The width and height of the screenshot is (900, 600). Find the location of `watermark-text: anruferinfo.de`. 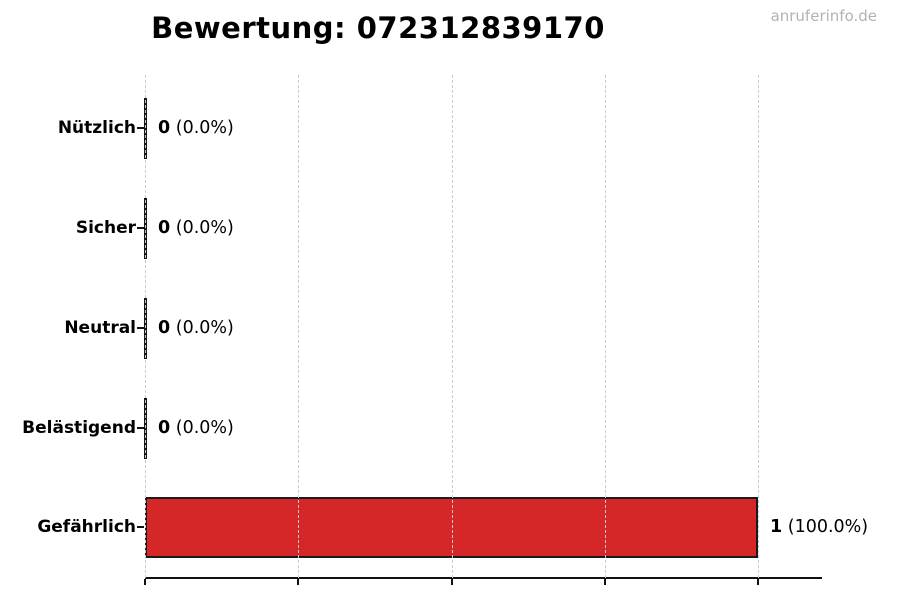

watermark-text: anruferinfo.de is located at coordinates (823, 16).